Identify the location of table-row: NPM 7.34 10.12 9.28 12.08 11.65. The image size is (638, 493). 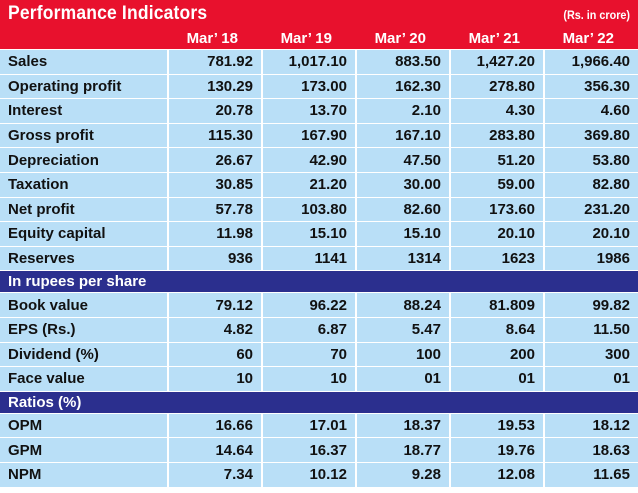
(319, 474).